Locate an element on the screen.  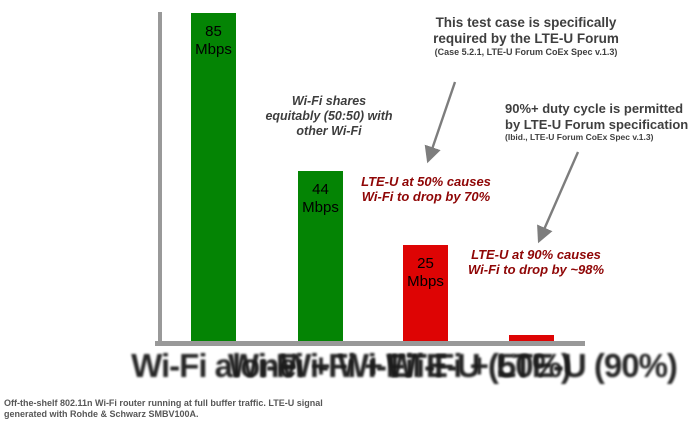
arrow-icon-dutycycle is located at coordinates (558, 197).